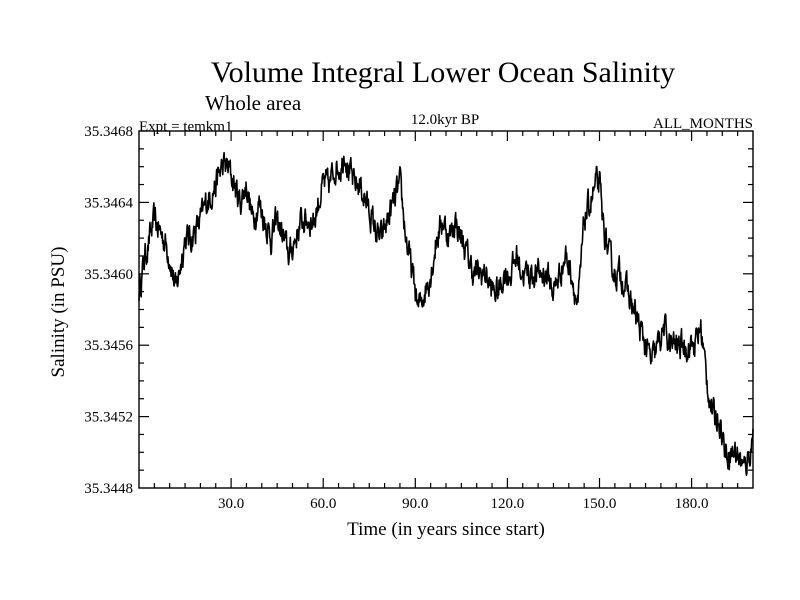 The image size is (800, 600). I want to click on chart-subtitle: Whole area, so click(253, 103).